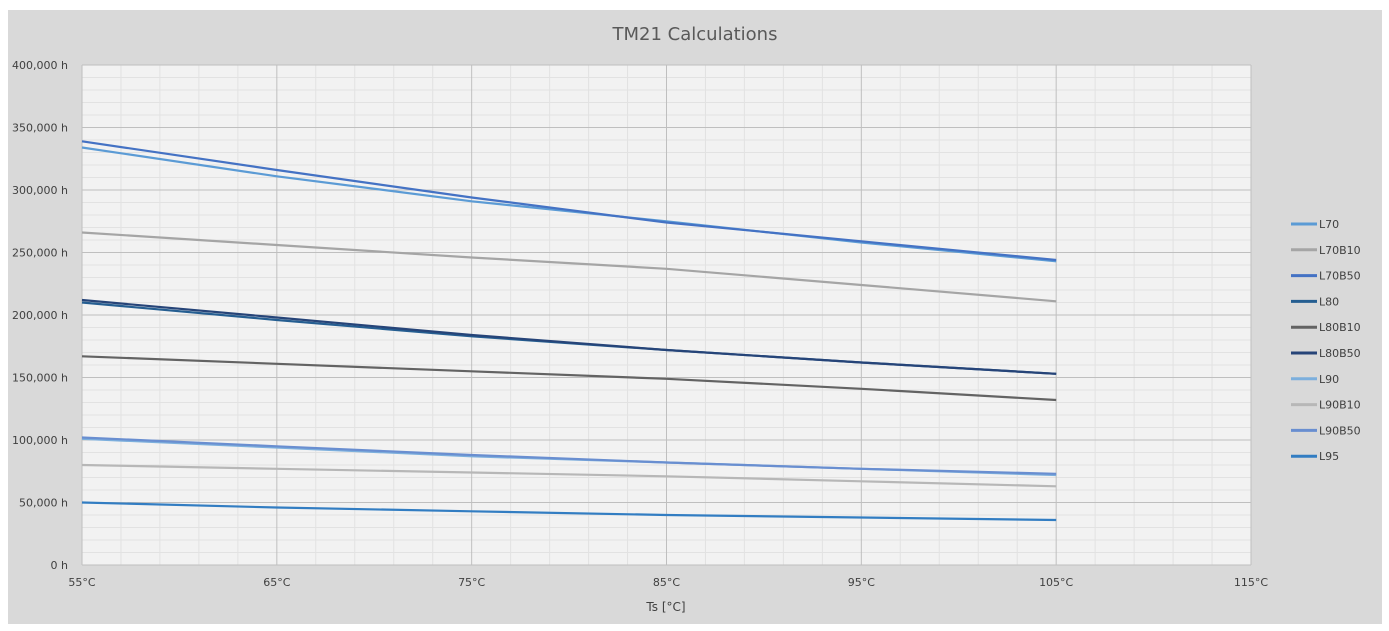  I want to click on series-line-l70b50, so click(569, 201).